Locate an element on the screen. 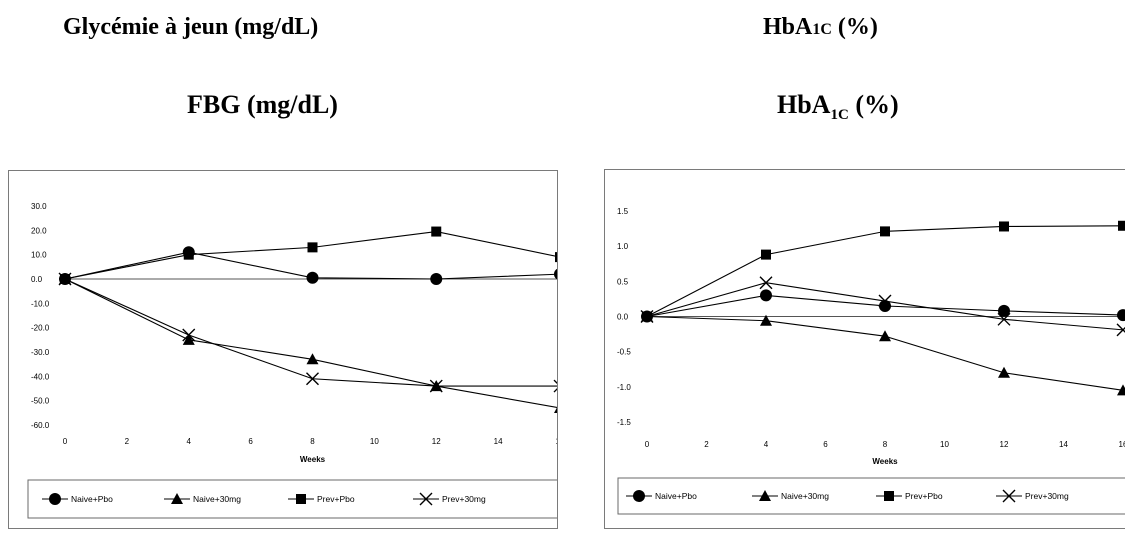  hba1c-legend-item-naive-30mg: Naive+30mg is located at coordinates (790, 495).